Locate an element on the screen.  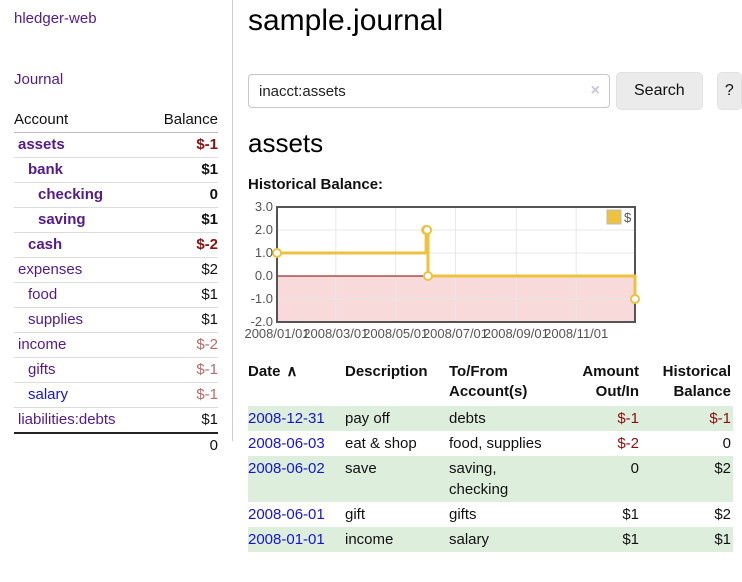
transaction-accounts: saving, checking is located at coordinates (504, 479).